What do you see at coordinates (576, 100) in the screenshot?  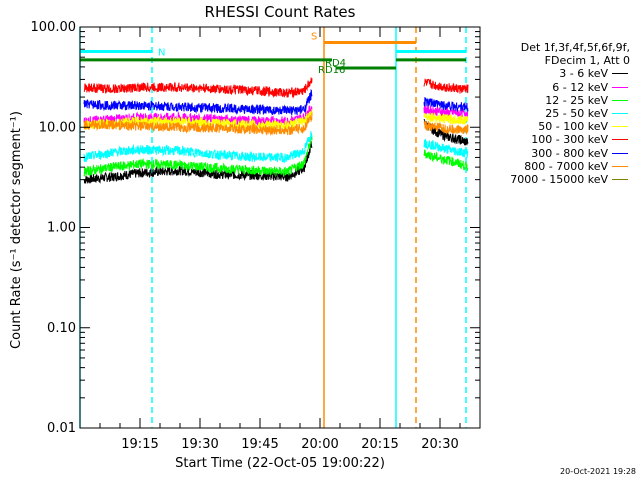 I see `legend-label: 12 - 25 keV` at bounding box center [576, 100].